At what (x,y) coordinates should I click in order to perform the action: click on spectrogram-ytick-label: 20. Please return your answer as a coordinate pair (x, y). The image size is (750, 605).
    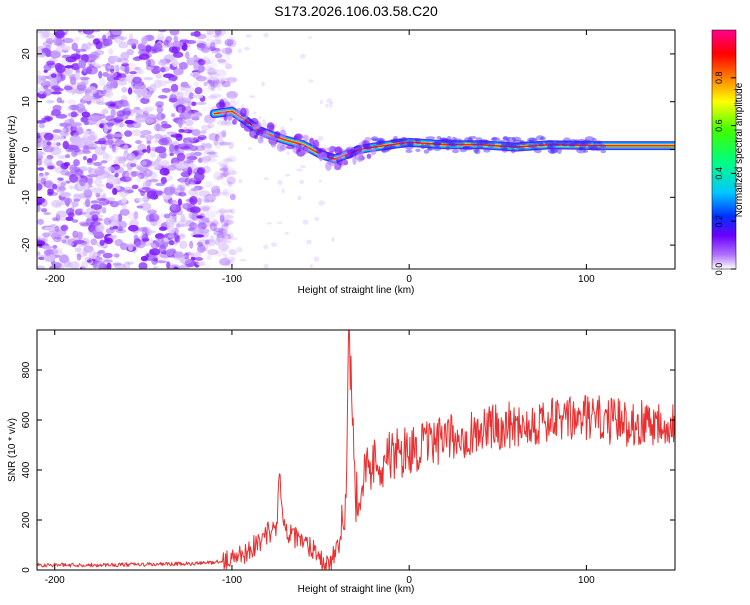
    Looking at the image, I should click on (26, 54).